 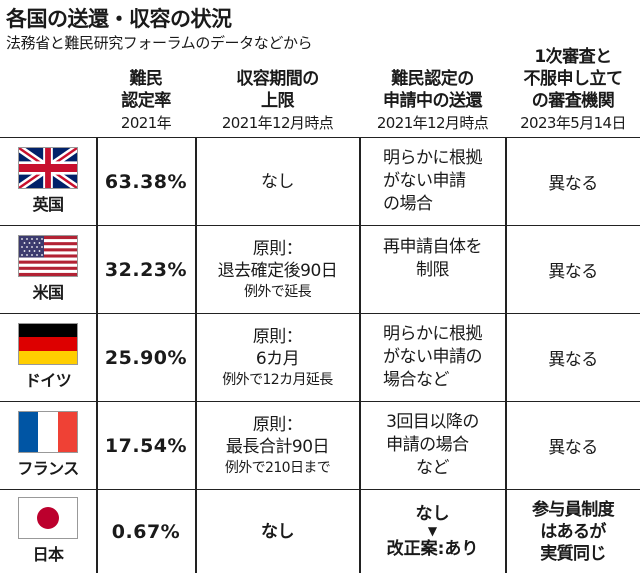 What do you see at coordinates (119, 19) in the screenshot?
I see `page-title: 各国の送還・収容の状況` at bounding box center [119, 19].